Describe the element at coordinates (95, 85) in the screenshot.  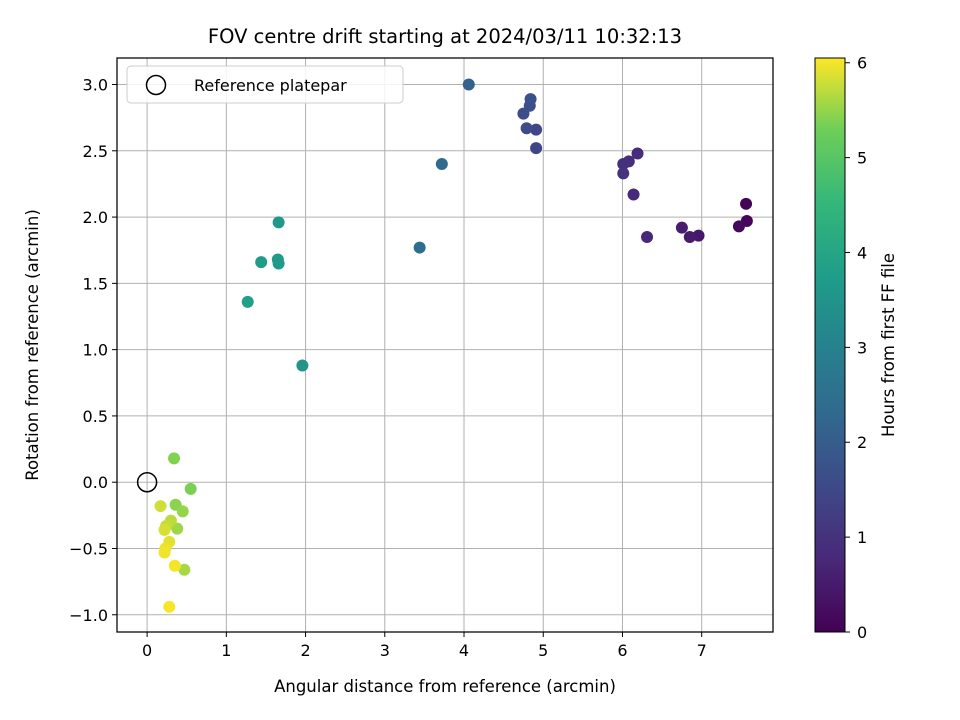
I see `y-tick-label: 3.0` at that location.